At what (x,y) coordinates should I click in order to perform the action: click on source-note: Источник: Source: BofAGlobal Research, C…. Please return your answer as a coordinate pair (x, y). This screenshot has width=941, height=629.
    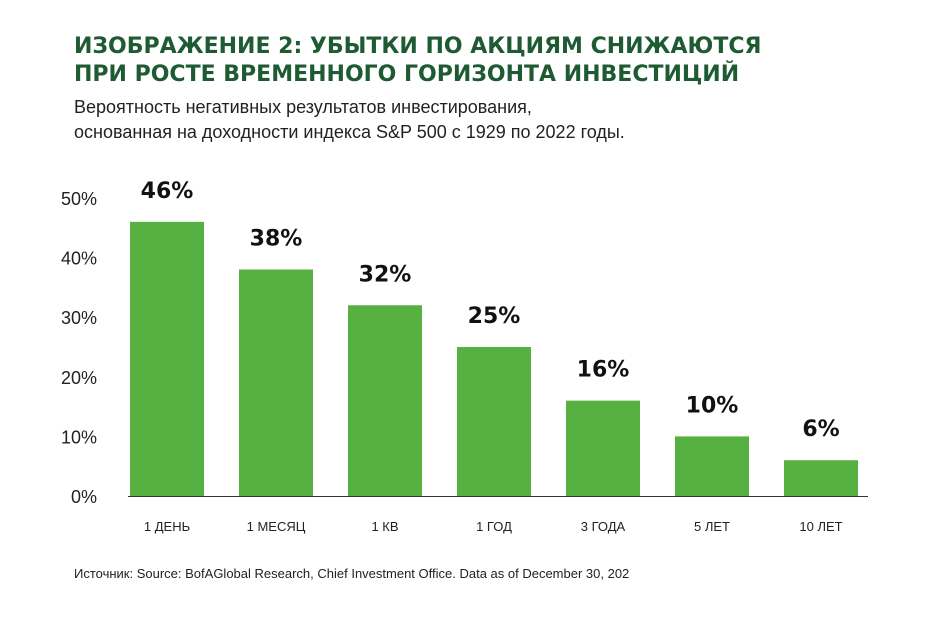
    Looking at the image, I should click on (352, 573).